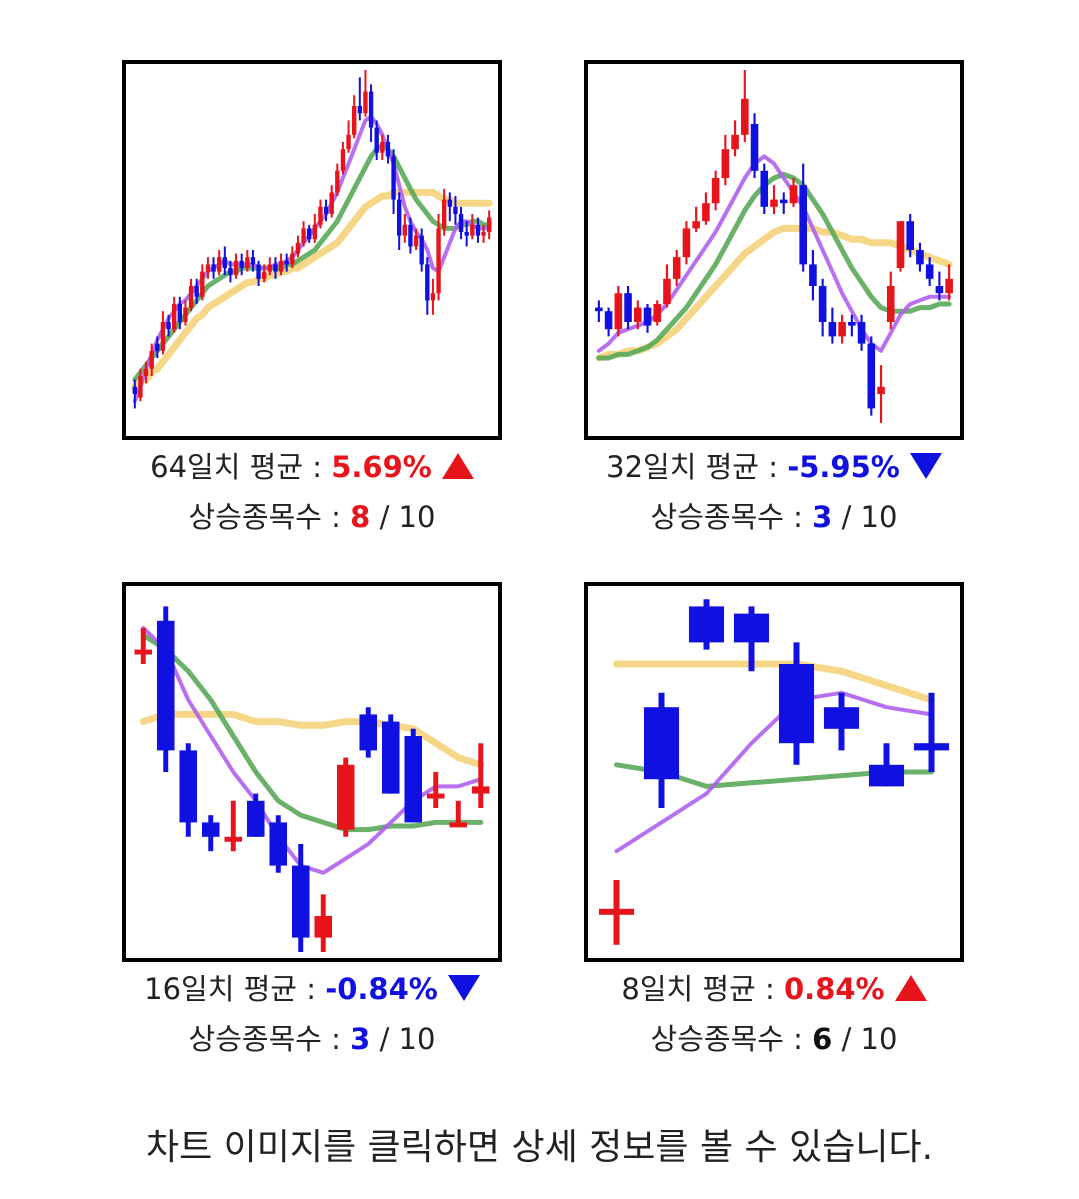 This screenshot has height=1199, width=1079. I want to click on rise-count-line-64: 상승종목수 : 8 / 10, so click(312, 515).